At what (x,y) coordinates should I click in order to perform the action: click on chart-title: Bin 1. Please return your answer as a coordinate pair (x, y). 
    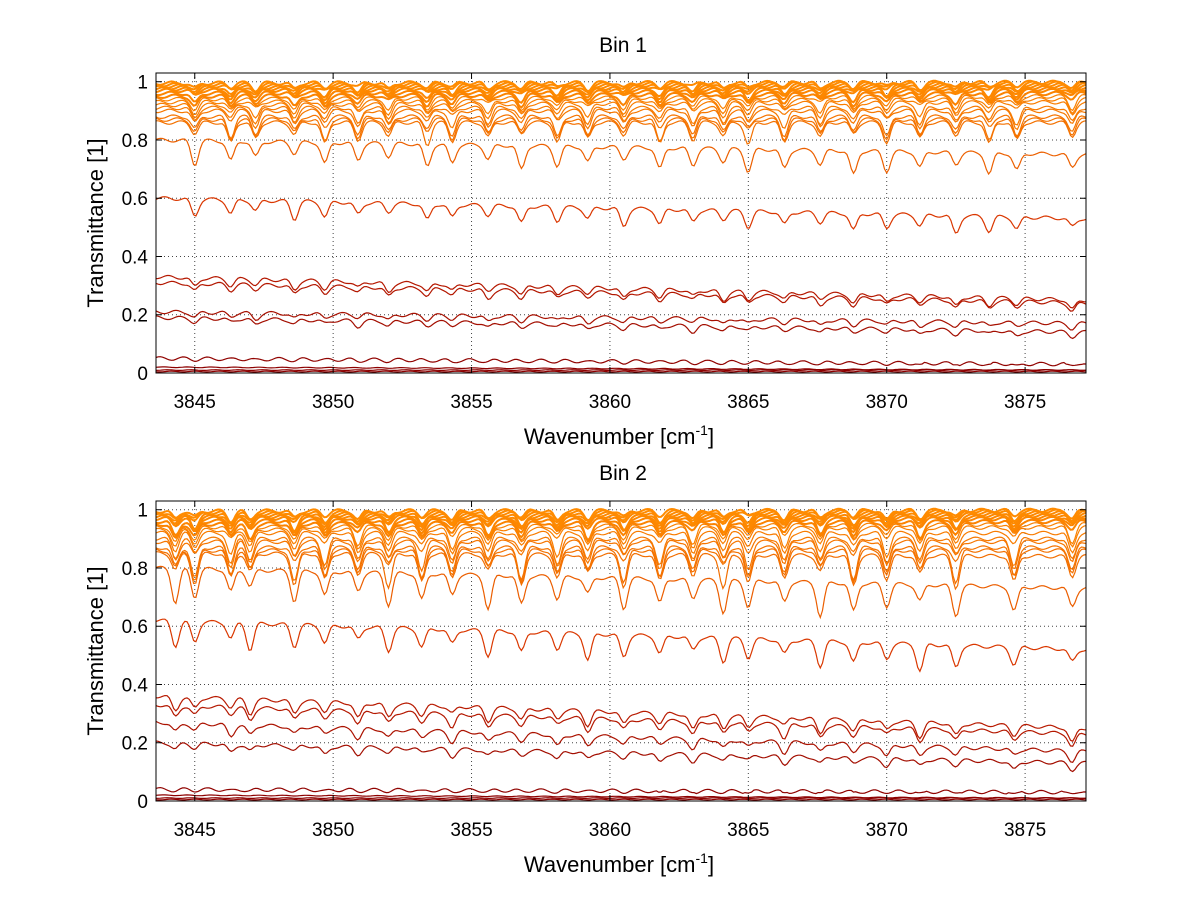
    Looking at the image, I should click on (623, 45).